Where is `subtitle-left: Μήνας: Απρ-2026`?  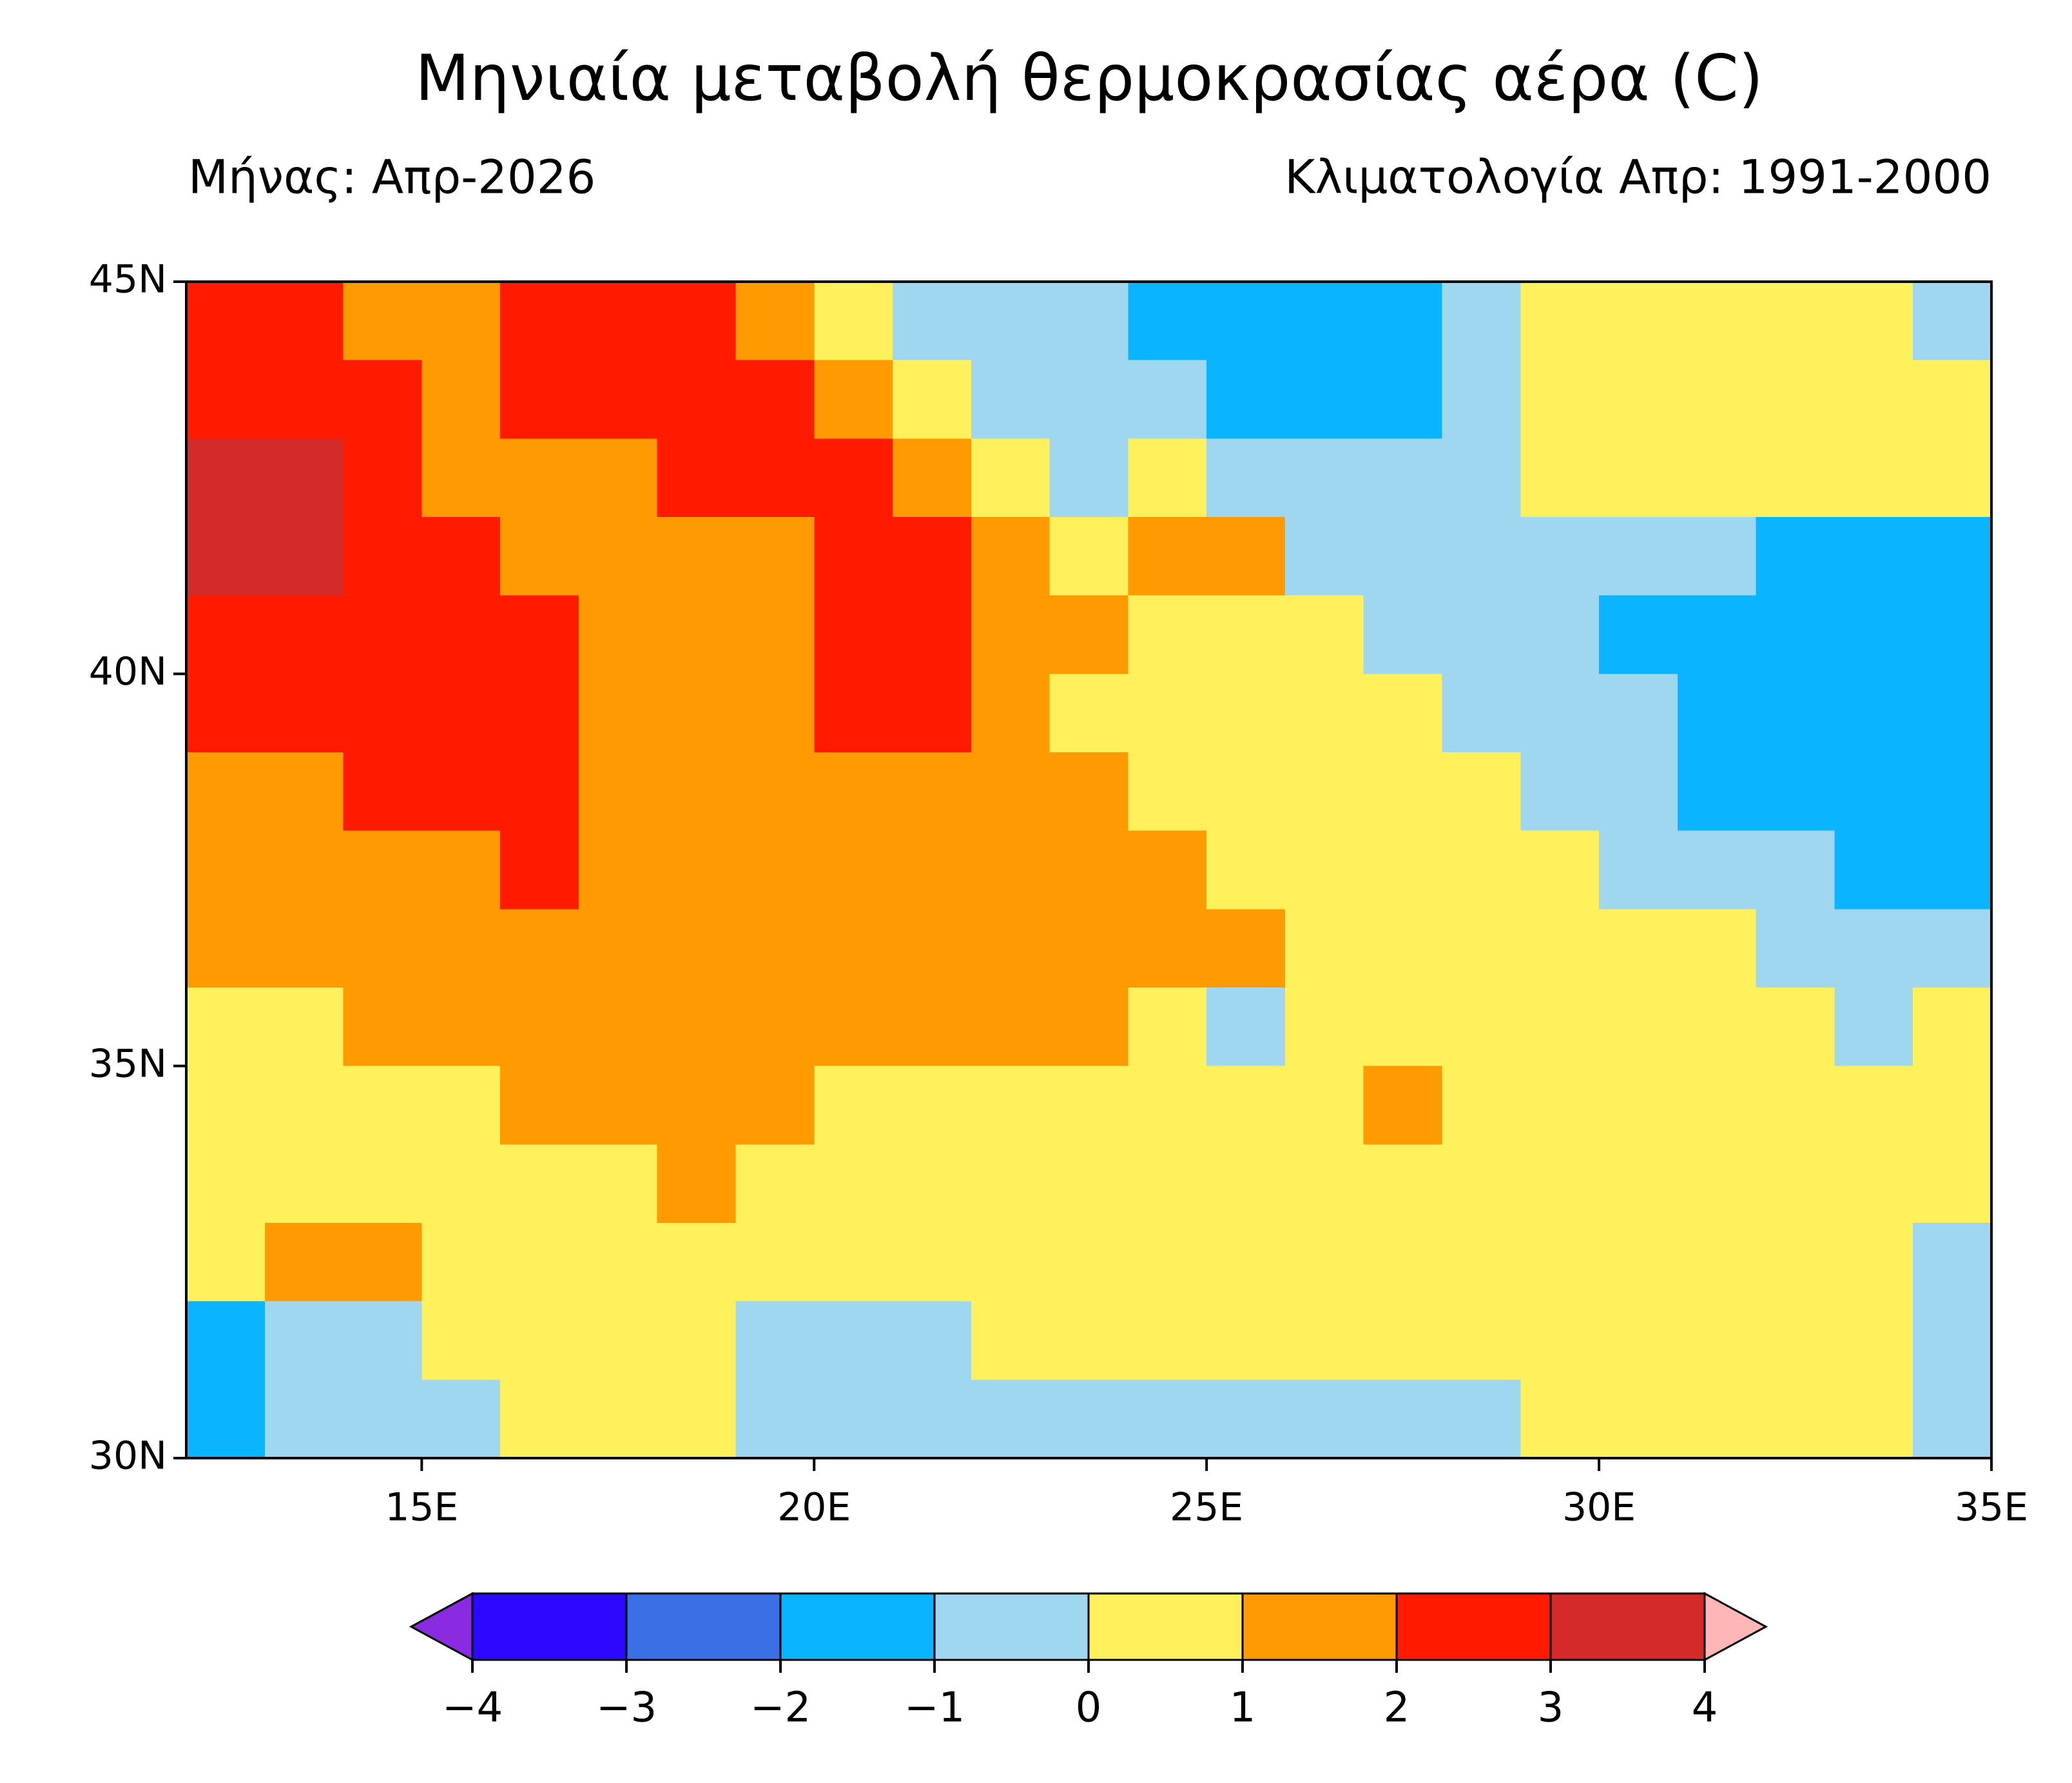
subtitle-left: Μήνας: Απρ-2026 is located at coordinates (392, 177).